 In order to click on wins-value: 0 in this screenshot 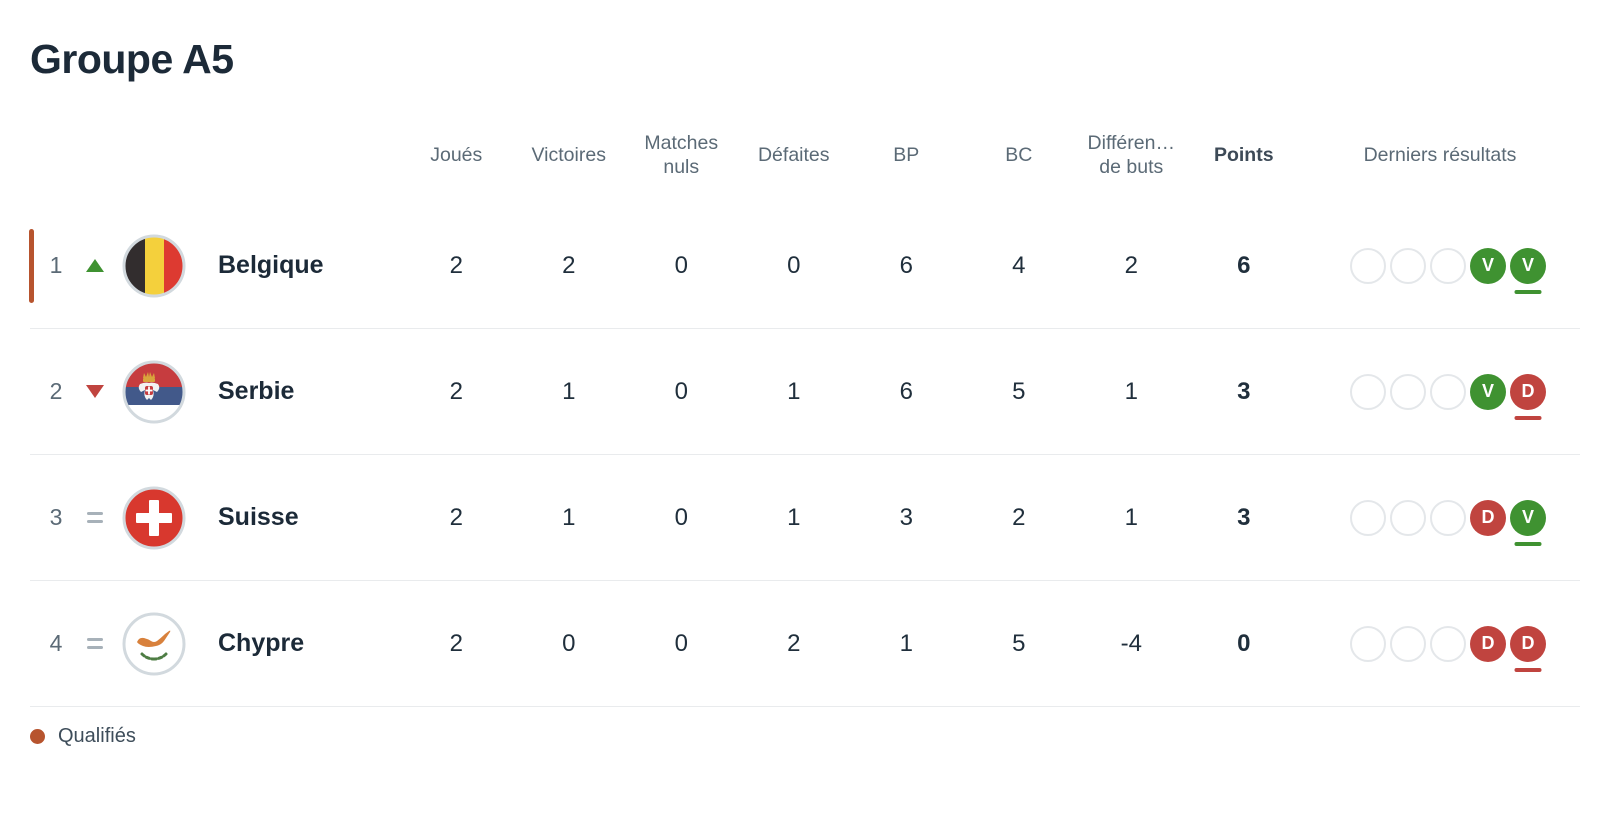, I will do `click(569, 643)`.